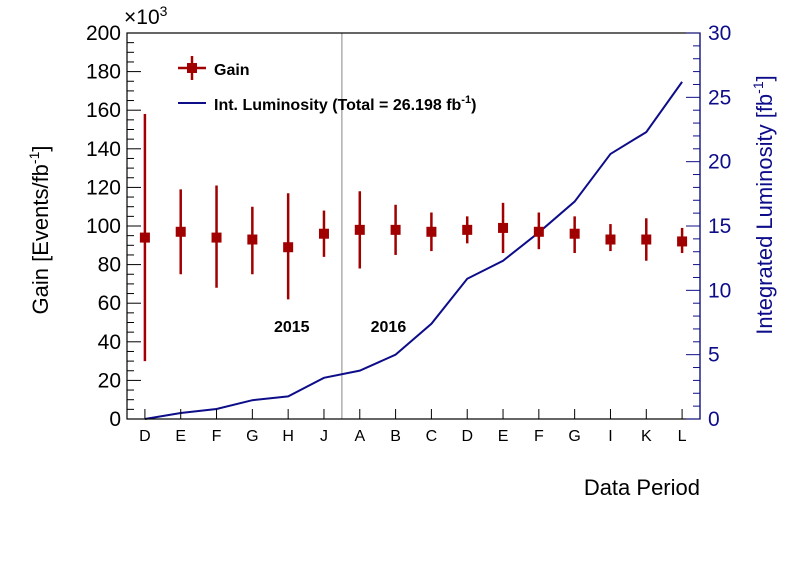  I want to click on y2-tick-label: 25, so click(719, 97).